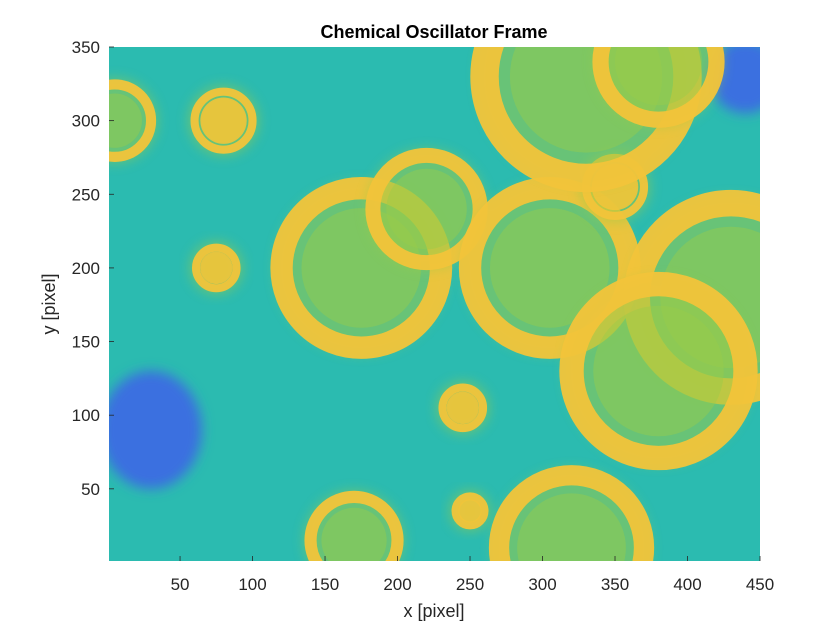  Describe the element at coordinates (49, 303) in the screenshot. I see `y-axis-label: y [pixel]` at that location.